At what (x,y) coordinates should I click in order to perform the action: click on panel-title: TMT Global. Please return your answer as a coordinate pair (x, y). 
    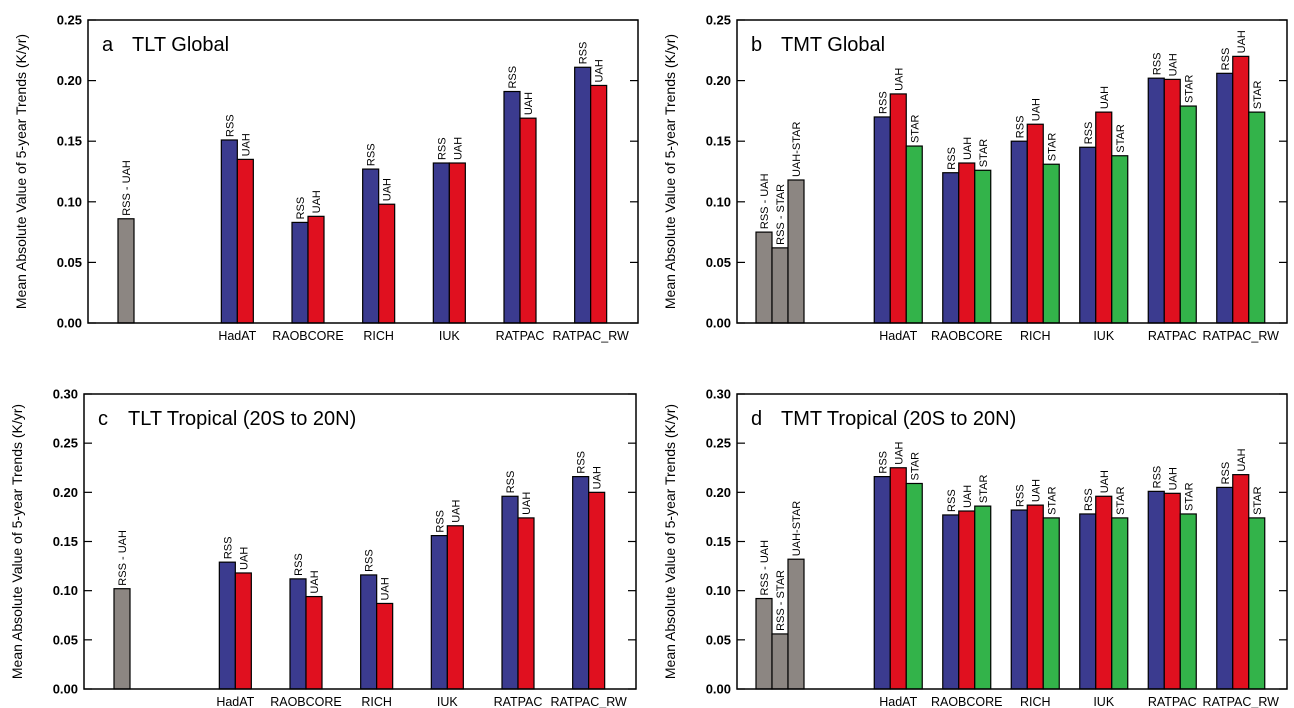
    Looking at the image, I should click on (833, 45).